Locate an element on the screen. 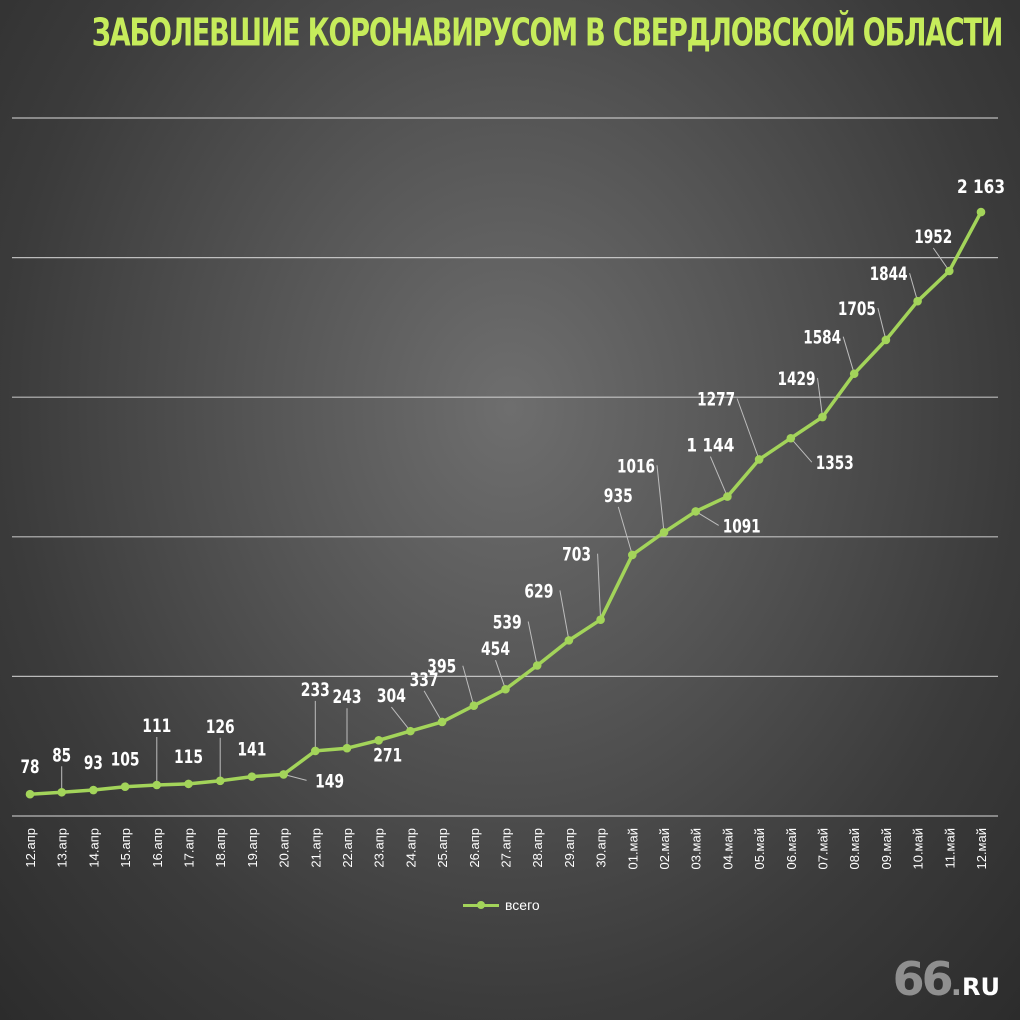  x-tick-label: 21.апр is located at coordinates (315, 848).